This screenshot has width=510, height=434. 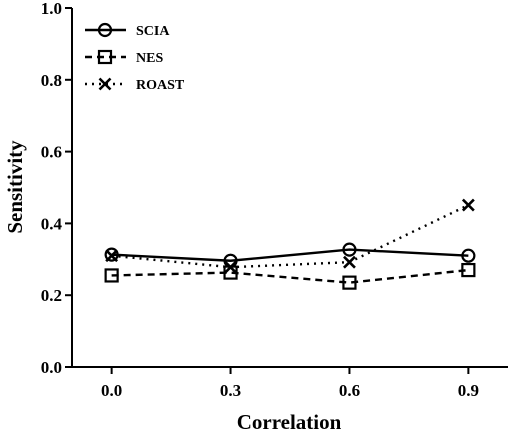 What do you see at coordinates (51, 80) in the screenshot?
I see `y-tick-label: 0.8` at bounding box center [51, 80].